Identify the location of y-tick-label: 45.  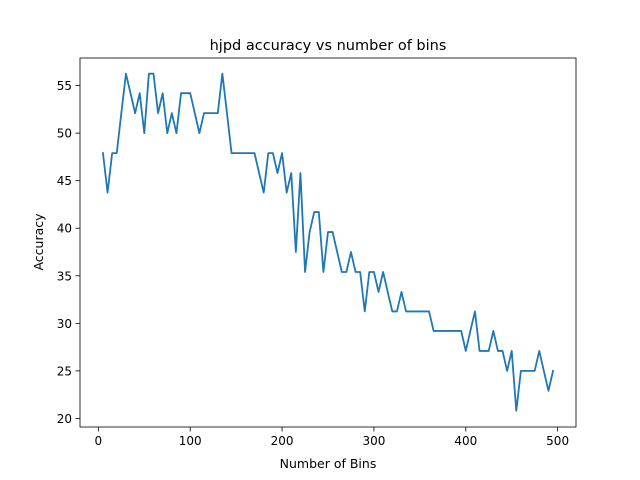
(64, 181).